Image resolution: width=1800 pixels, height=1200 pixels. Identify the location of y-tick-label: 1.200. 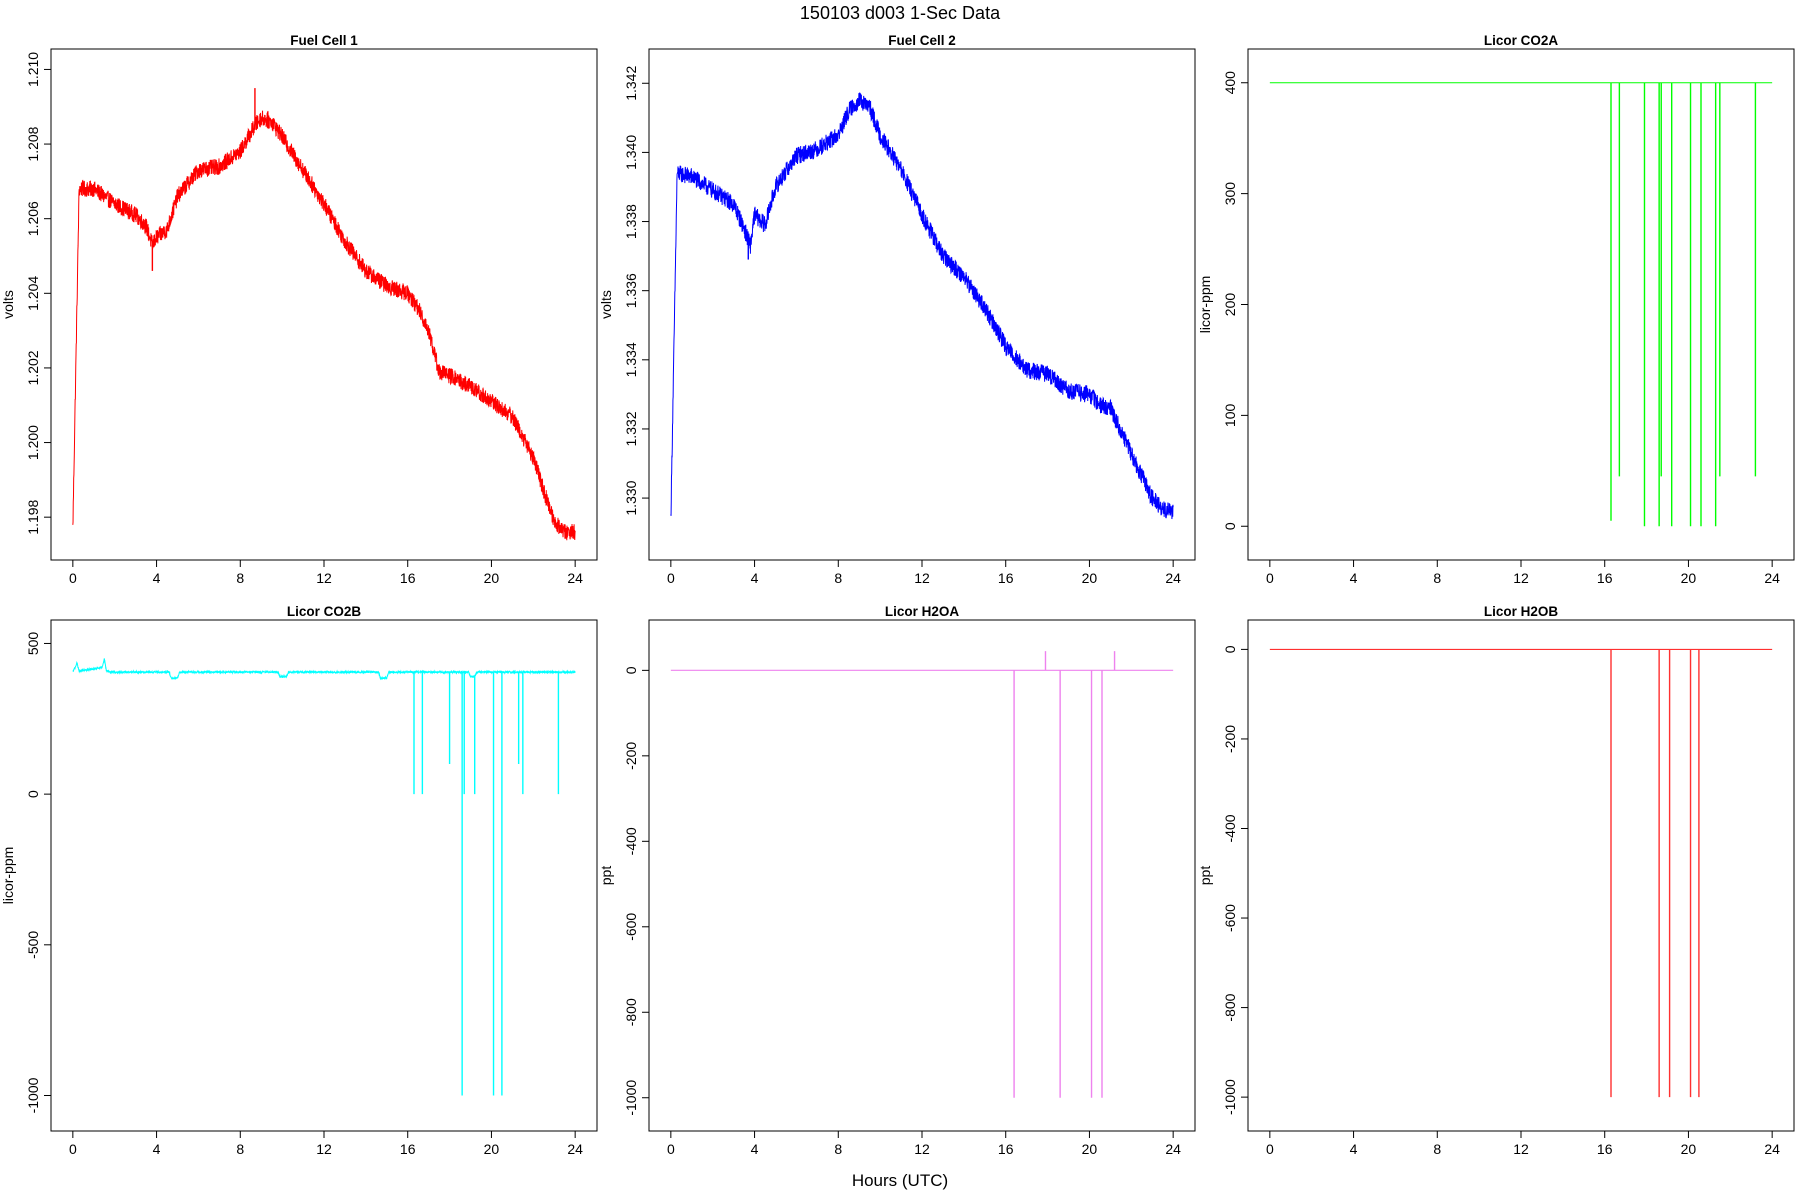
(33, 442).